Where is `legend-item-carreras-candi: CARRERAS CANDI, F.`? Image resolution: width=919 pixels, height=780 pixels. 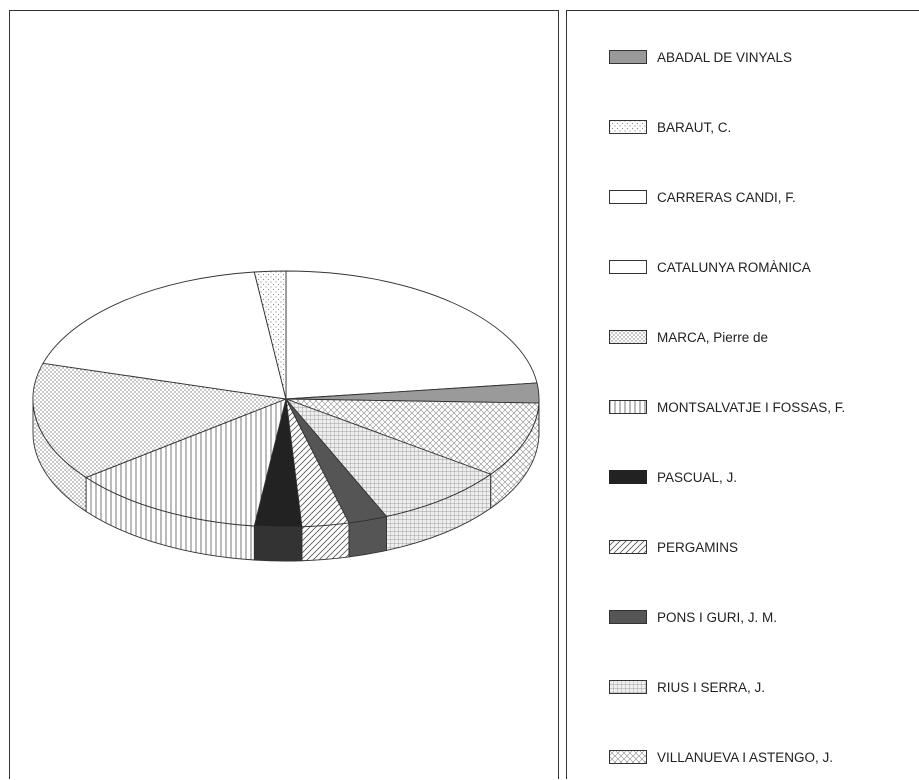
legend-item-carreras-candi: CARRERAS CANDI, F. is located at coordinates (702, 197).